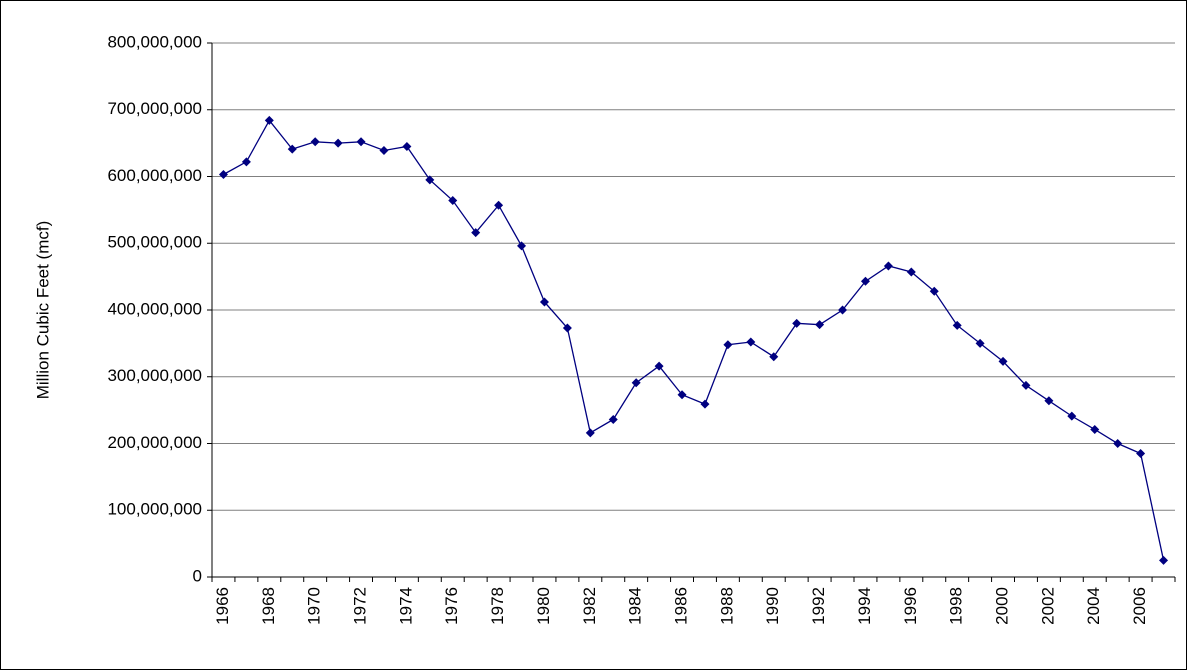 The image size is (1188, 671). What do you see at coordinates (154, 41) in the screenshot?
I see `y-tick-label: 800,000,000` at bounding box center [154, 41].